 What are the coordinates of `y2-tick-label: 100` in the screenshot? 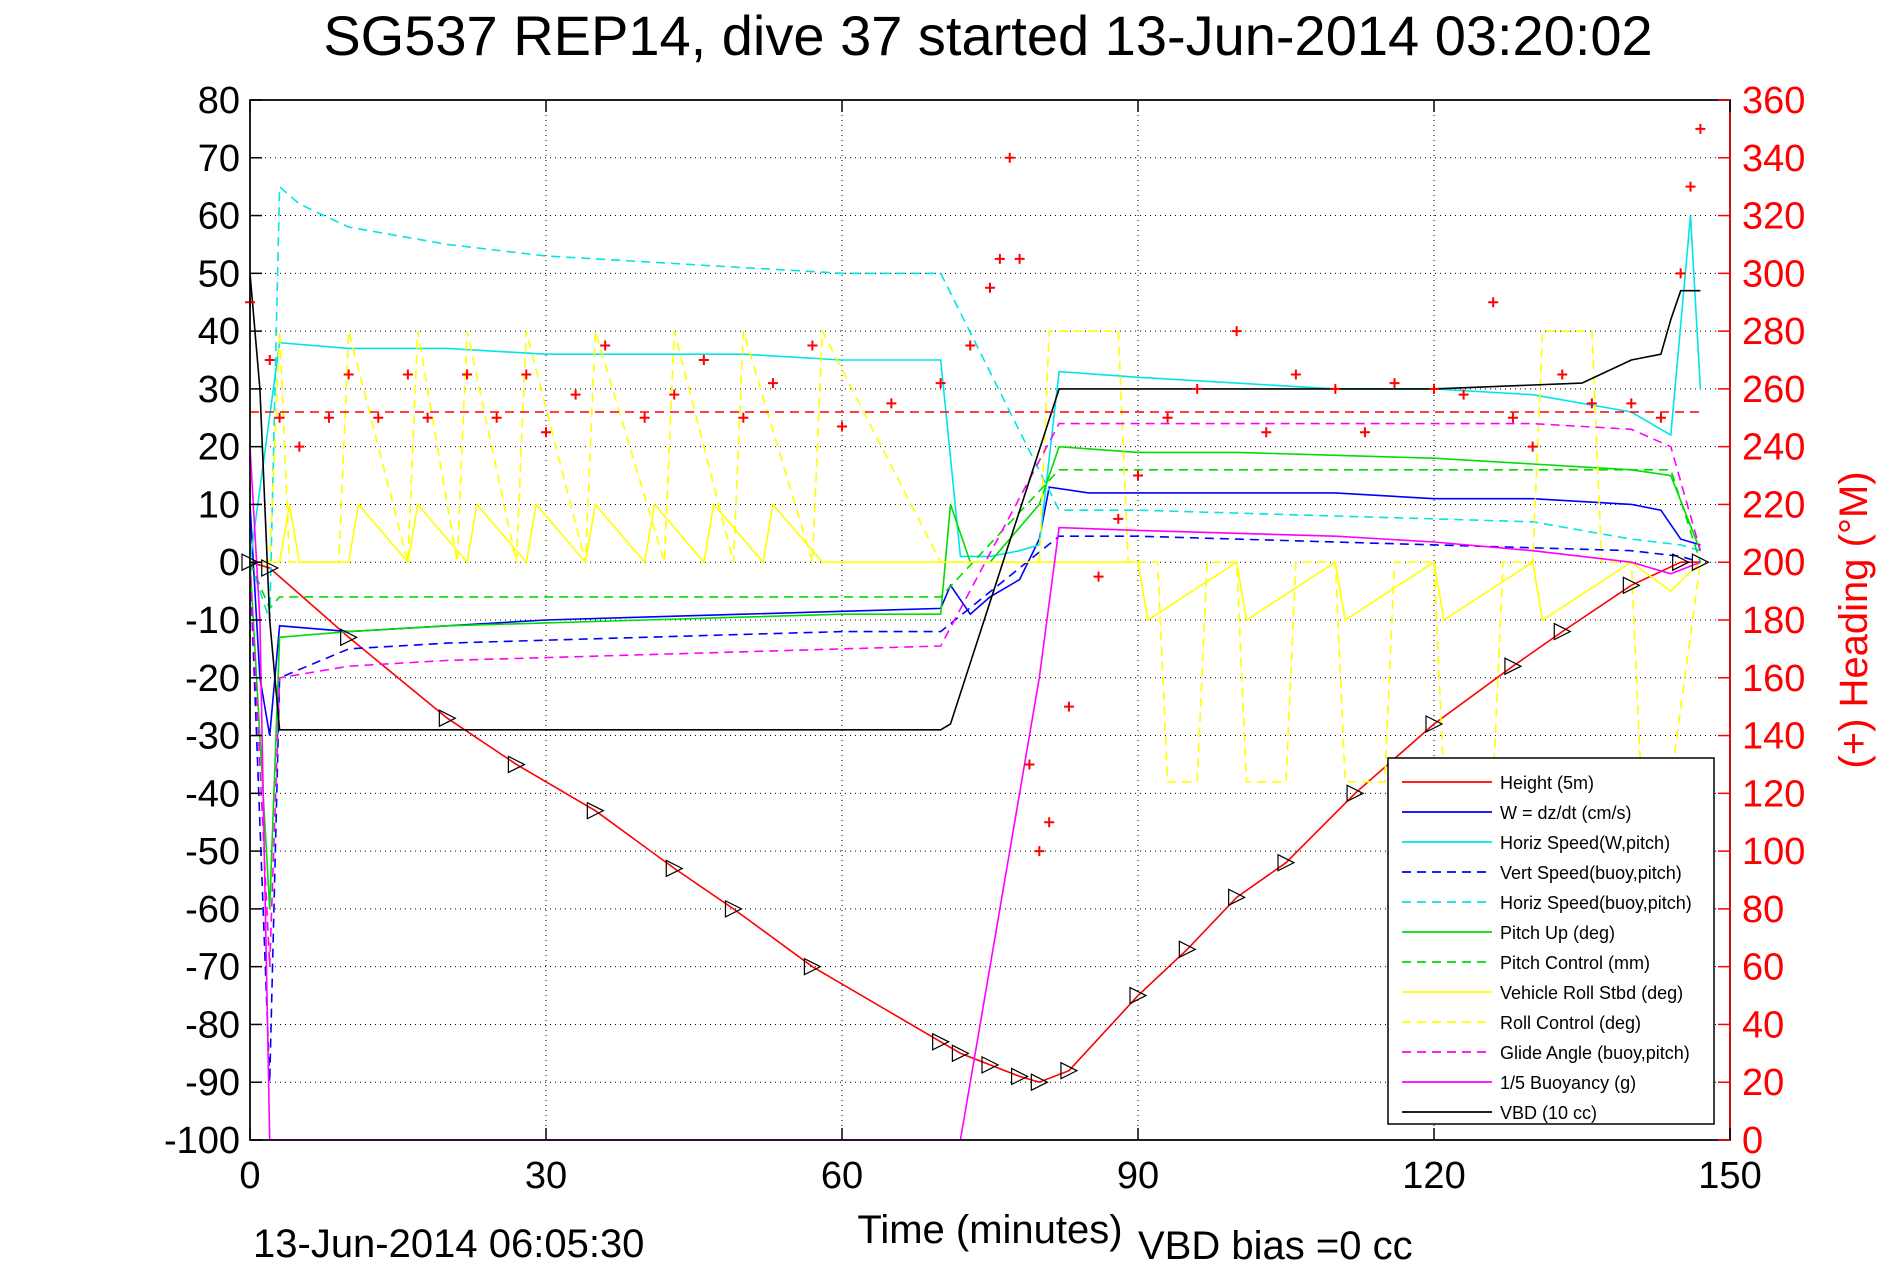 It's located at (1773, 852).